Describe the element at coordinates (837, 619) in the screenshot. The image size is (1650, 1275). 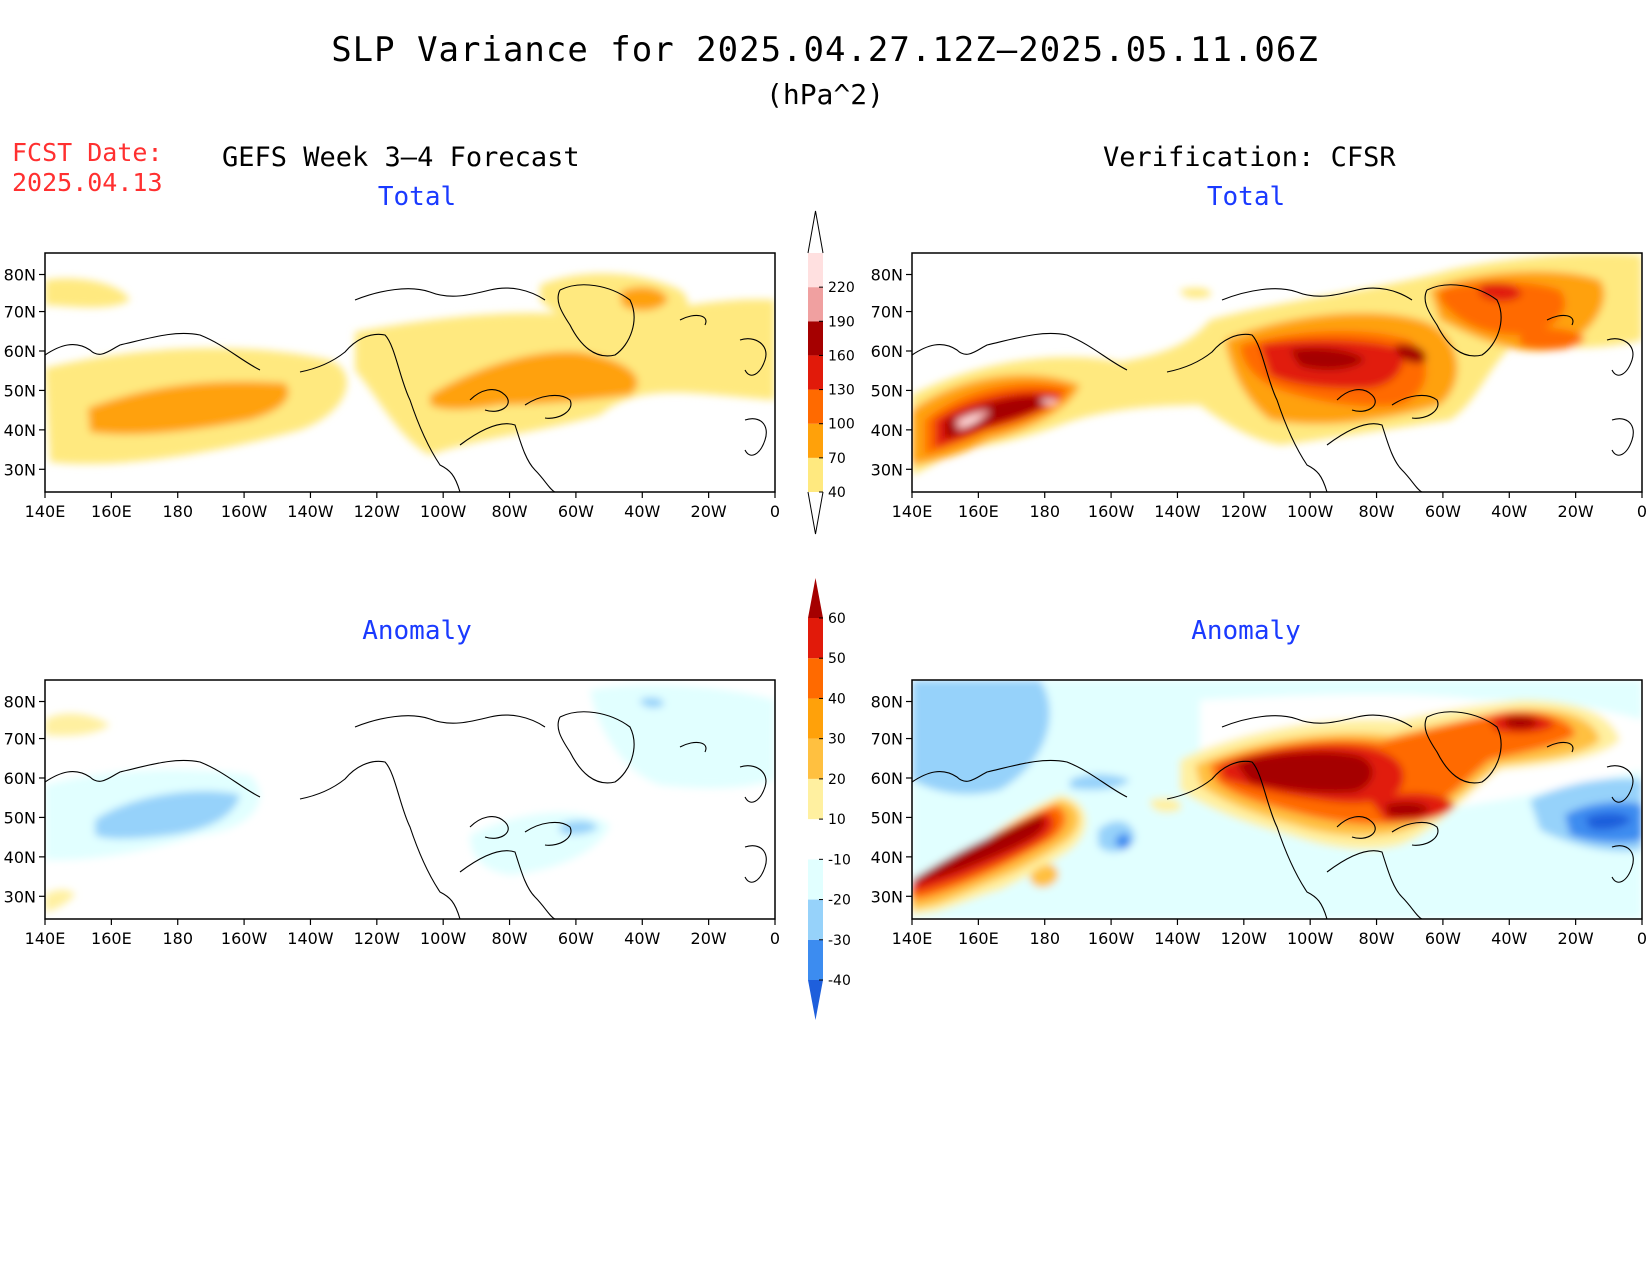
I see `colorbar-anomaly-label: 60` at that location.